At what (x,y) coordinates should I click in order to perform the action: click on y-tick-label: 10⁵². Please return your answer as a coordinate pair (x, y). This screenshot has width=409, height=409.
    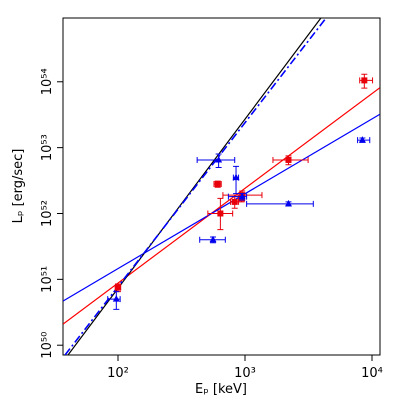
    Looking at the image, I should click on (47, 213).